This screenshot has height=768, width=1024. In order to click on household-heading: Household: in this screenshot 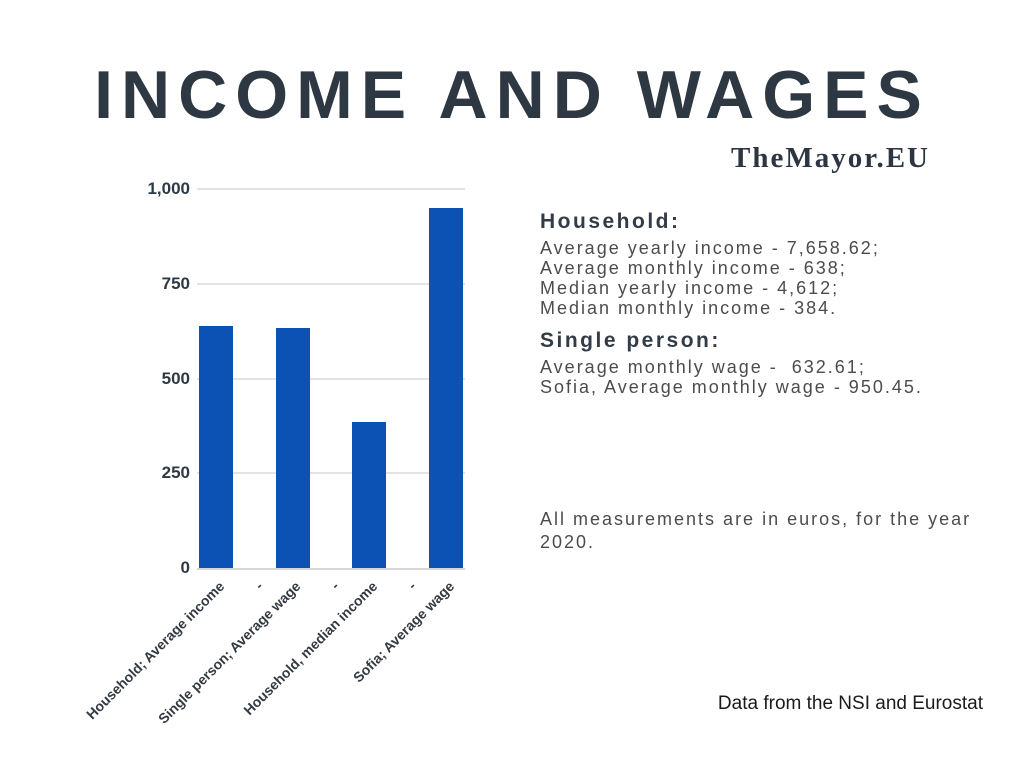, I will do `click(610, 221)`.